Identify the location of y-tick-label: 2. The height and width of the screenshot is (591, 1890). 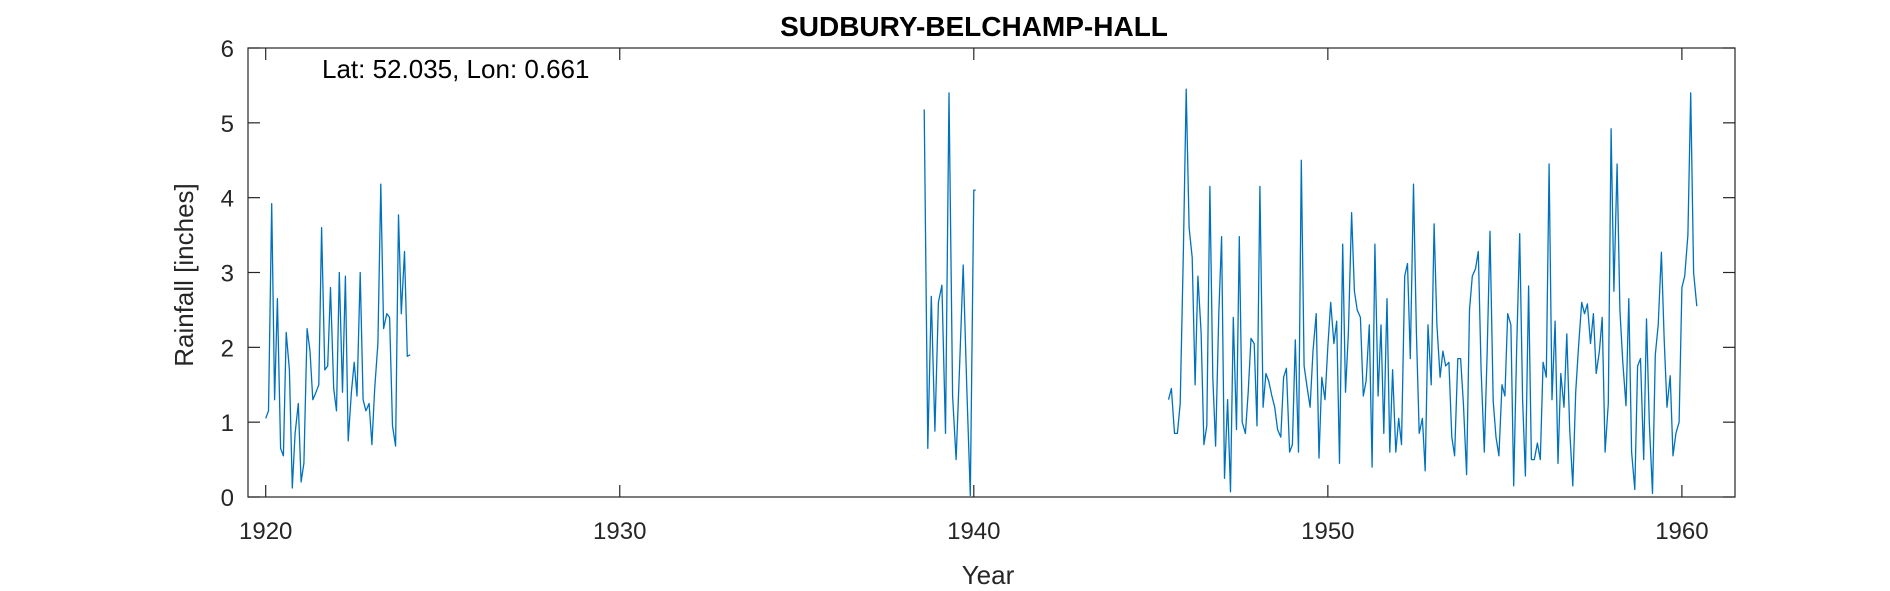
(227, 348).